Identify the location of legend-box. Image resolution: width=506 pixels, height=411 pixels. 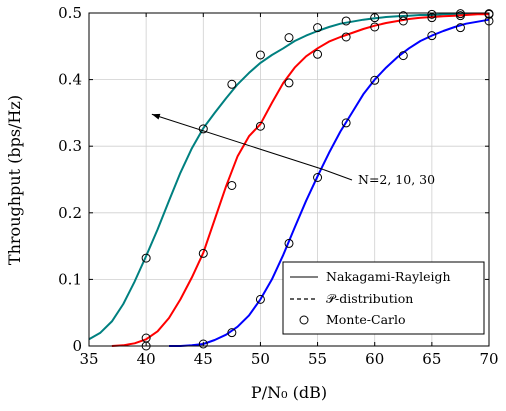
(383, 298).